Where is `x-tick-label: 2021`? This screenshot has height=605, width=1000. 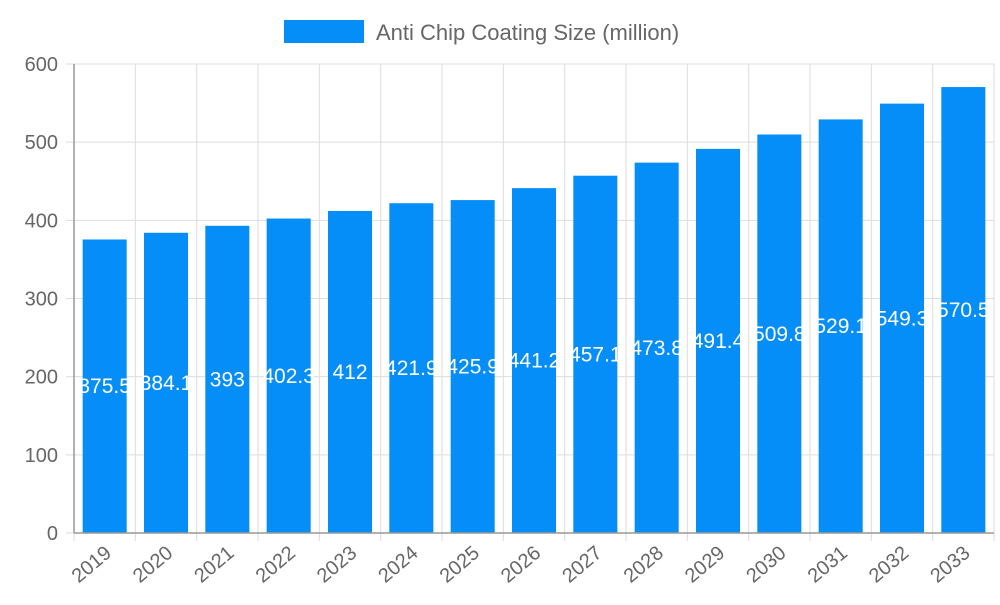
x-tick-label: 2021 is located at coordinates (214, 564).